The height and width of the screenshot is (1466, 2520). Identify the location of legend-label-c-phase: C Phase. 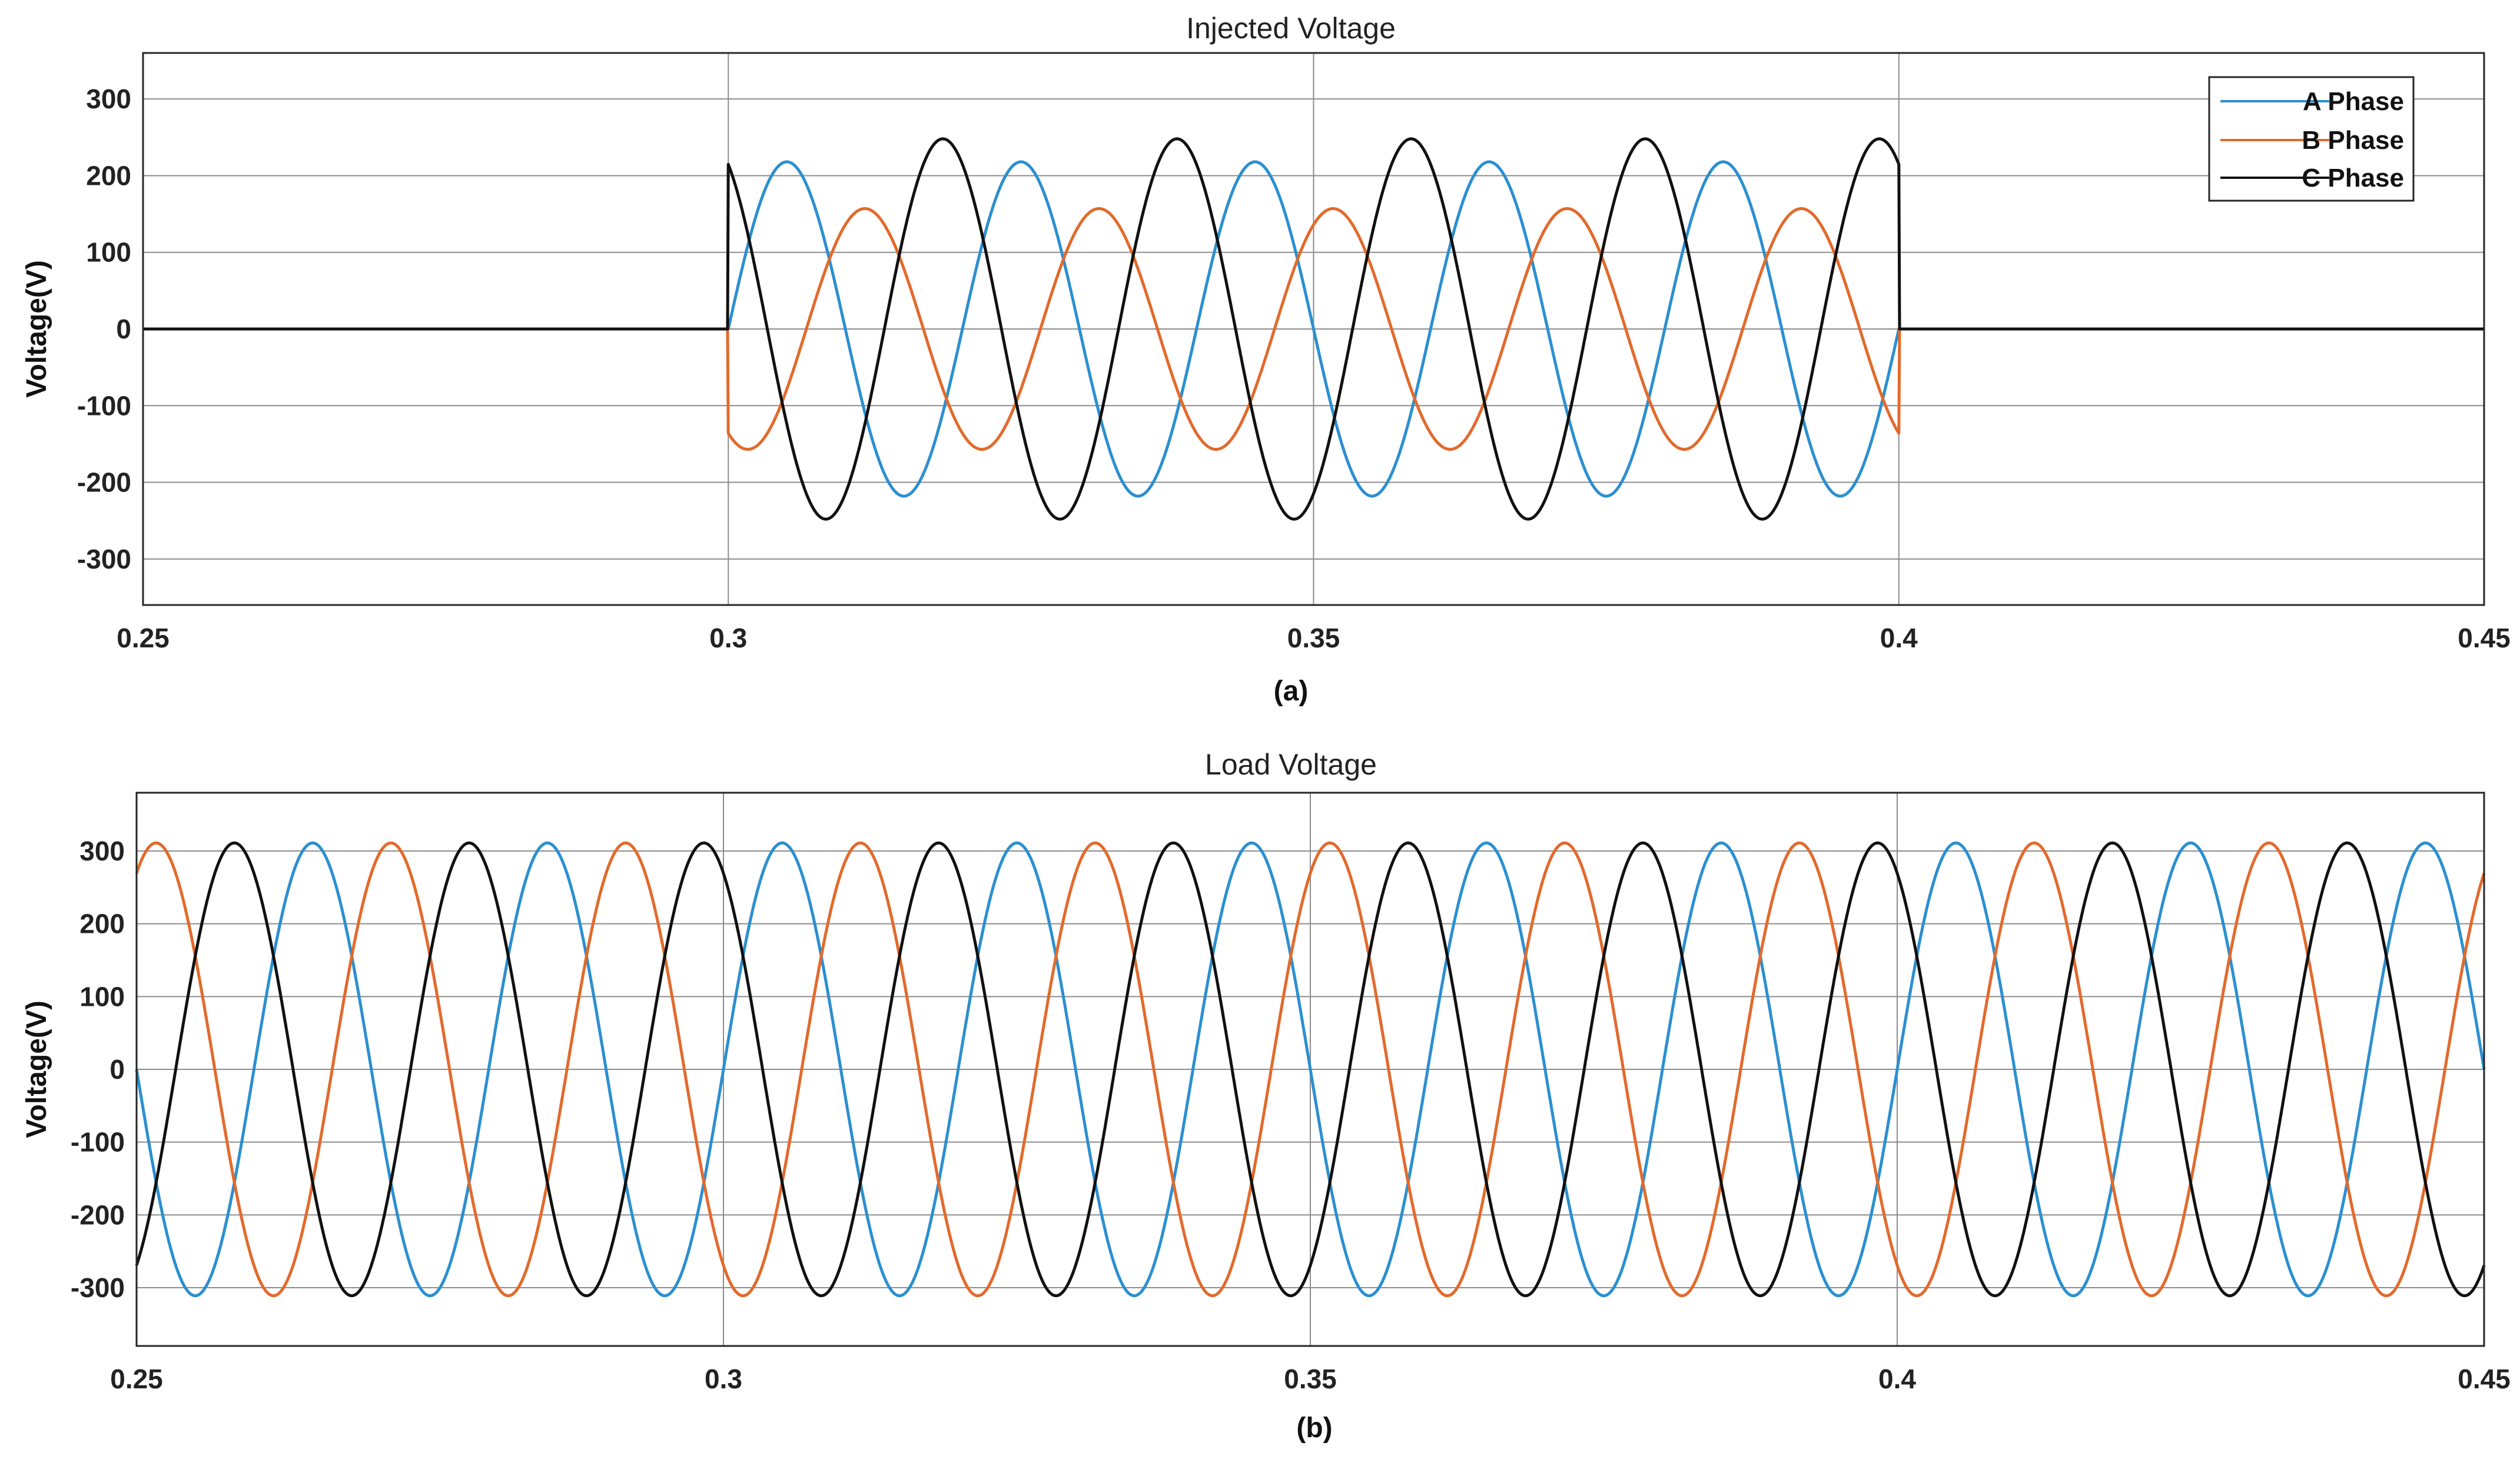
(2353, 178).